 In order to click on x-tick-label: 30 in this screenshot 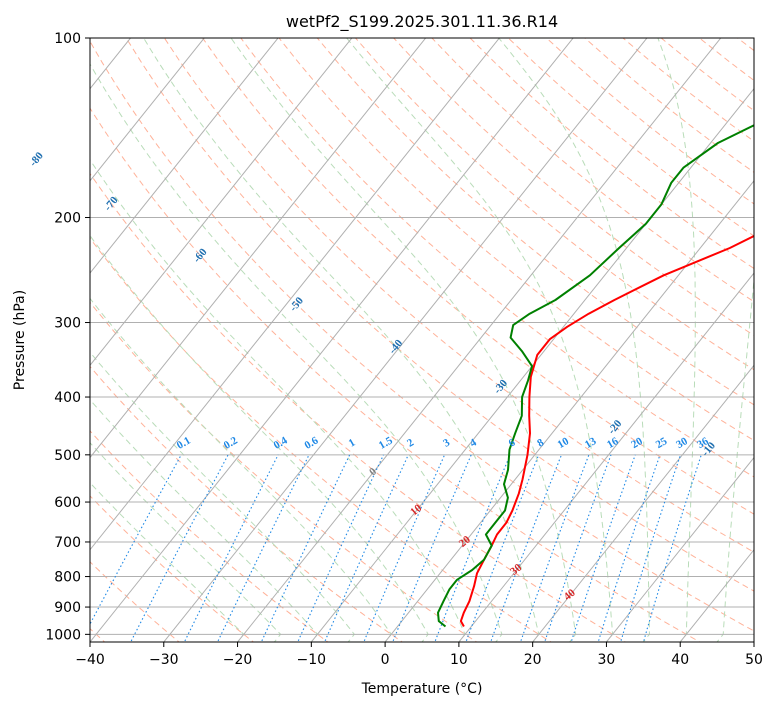, I will do `click(607, 660)`.